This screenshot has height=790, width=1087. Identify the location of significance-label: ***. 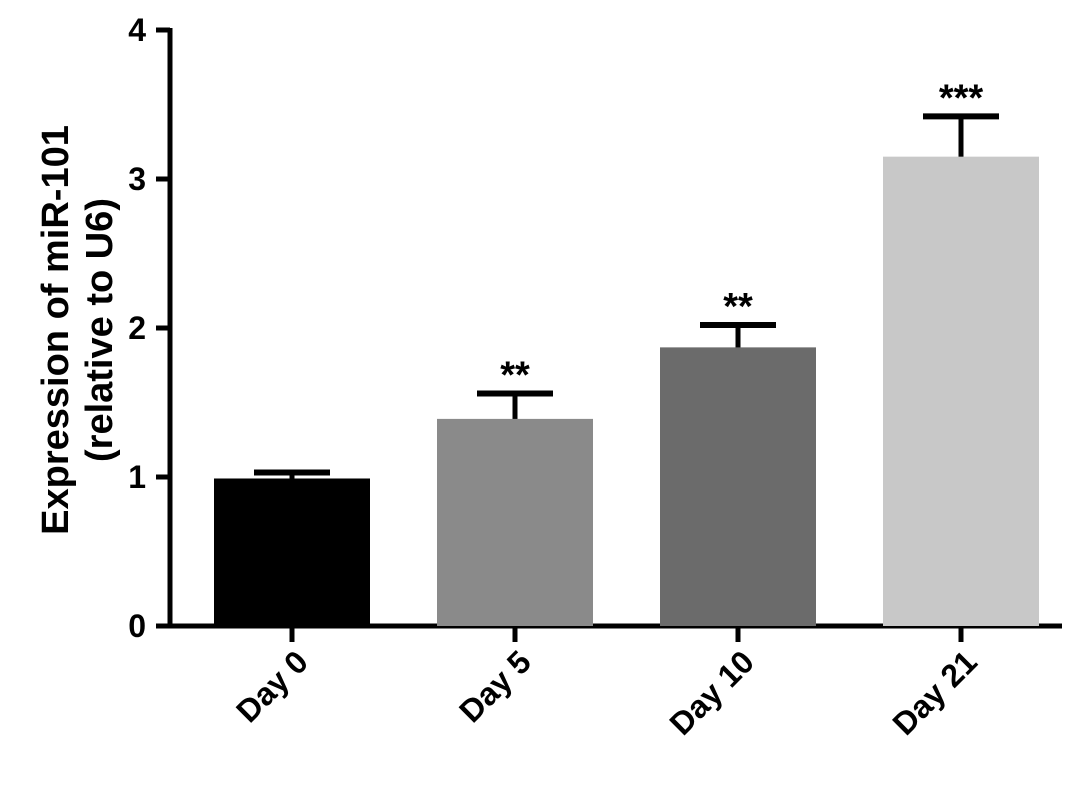
(961, 98).